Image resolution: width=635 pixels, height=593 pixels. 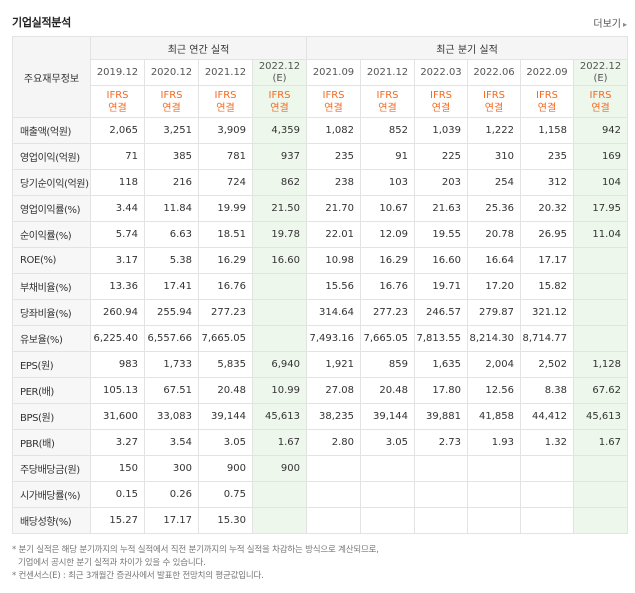 I want to click on row-label: 당기순이익(억원), so click(x=51, y=182).